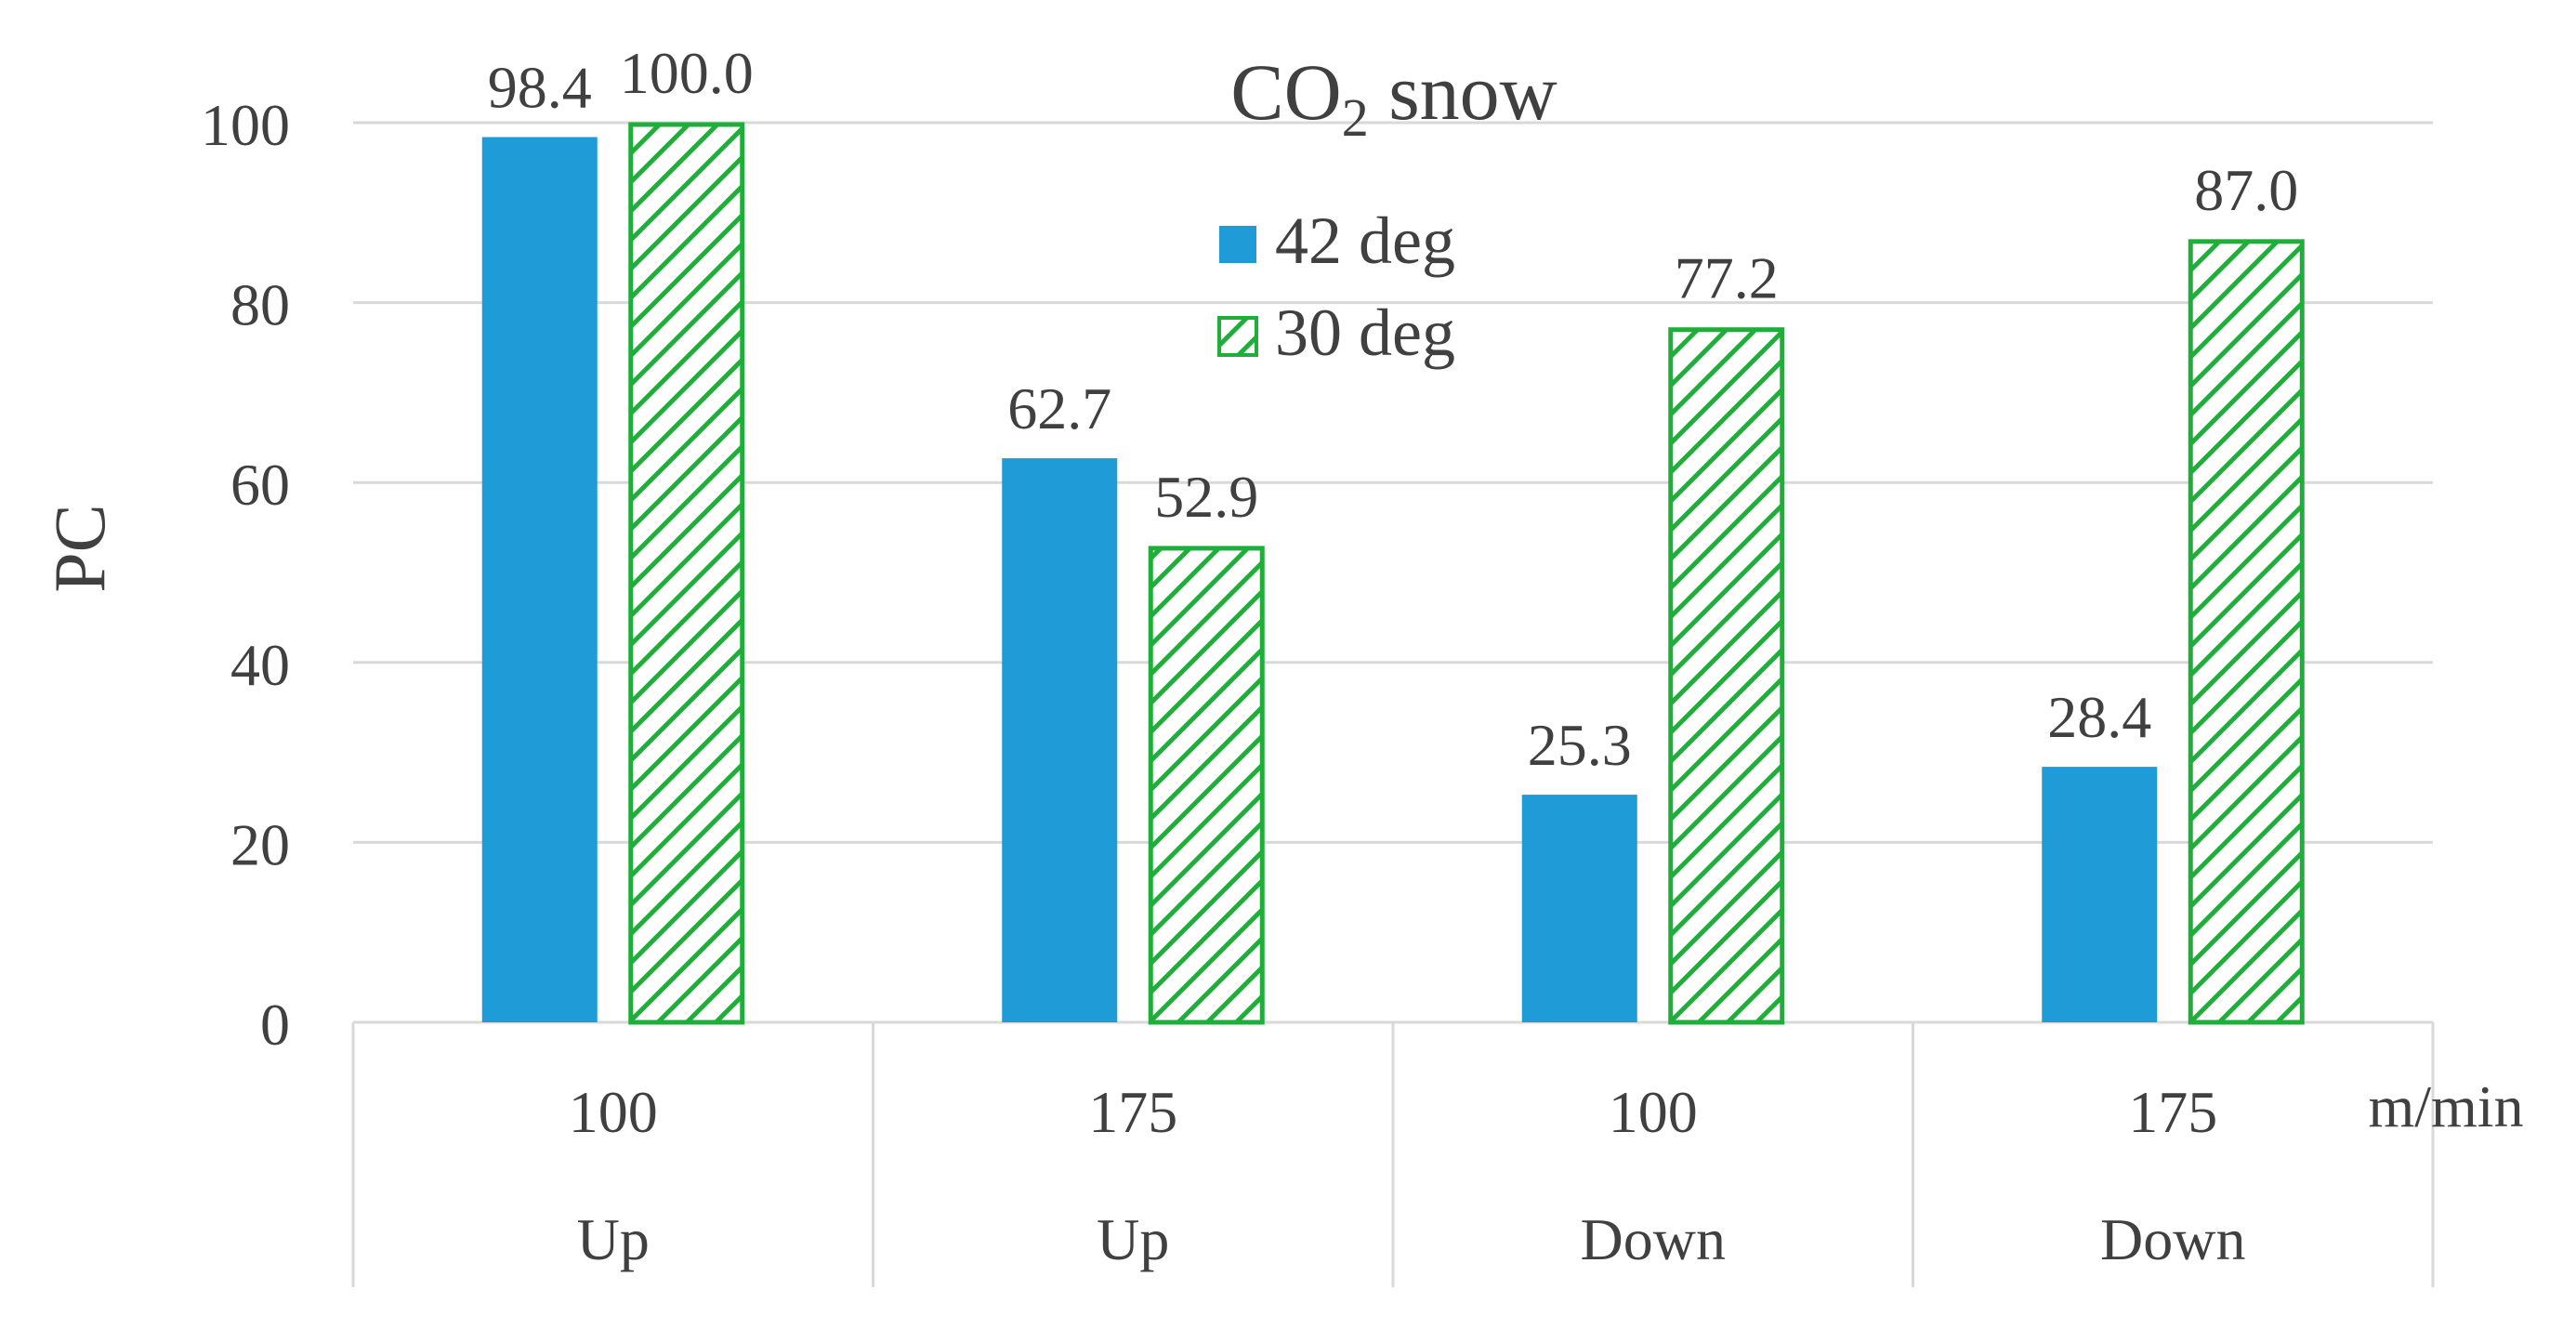 This screenshot has height=1329, width=2576. Describe the element at coordinates (79, 548) in the screenshot. I see `y-axis-title: PC` at that location.